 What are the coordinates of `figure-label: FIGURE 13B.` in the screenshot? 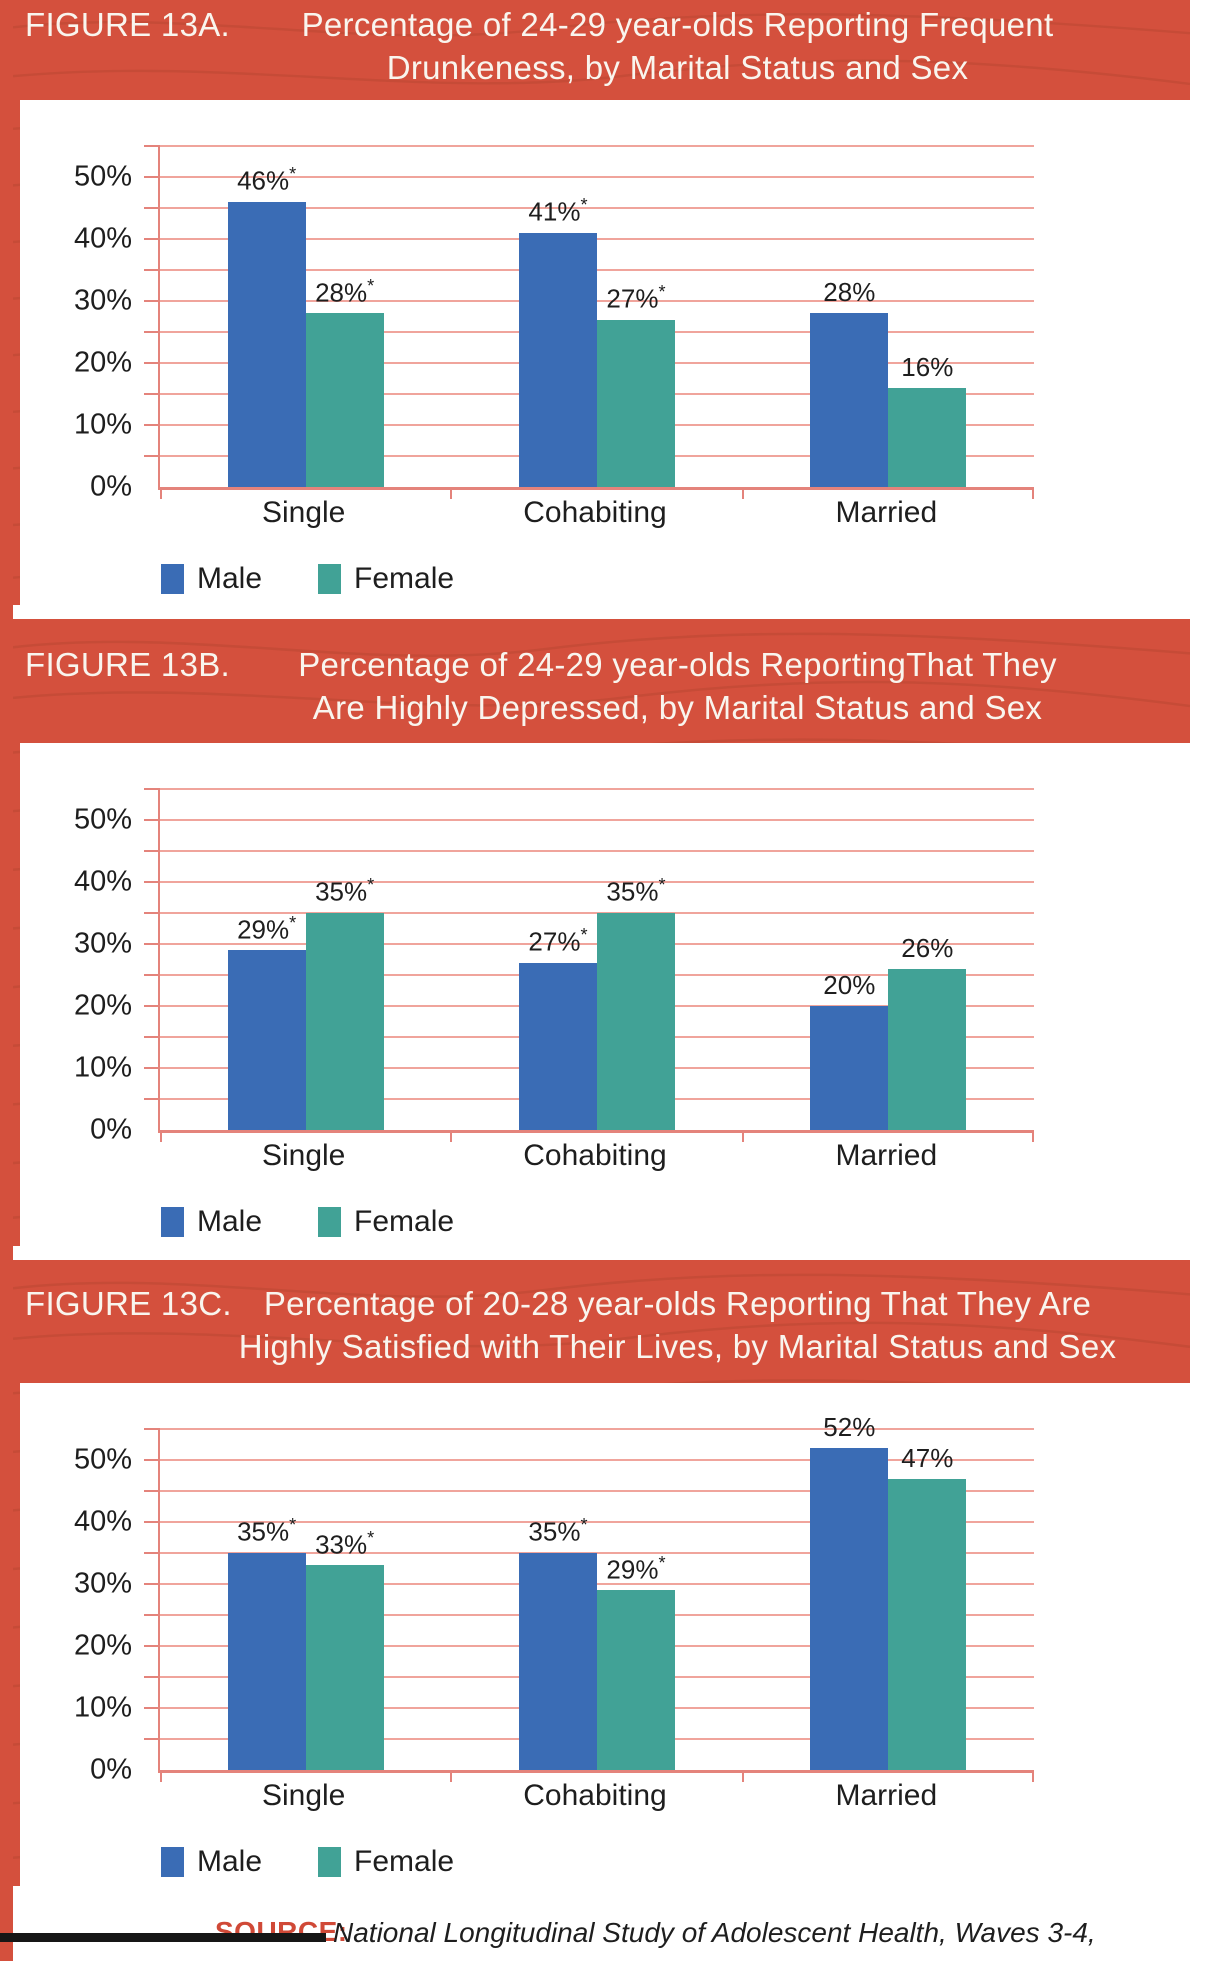 It's located at (128, 664).